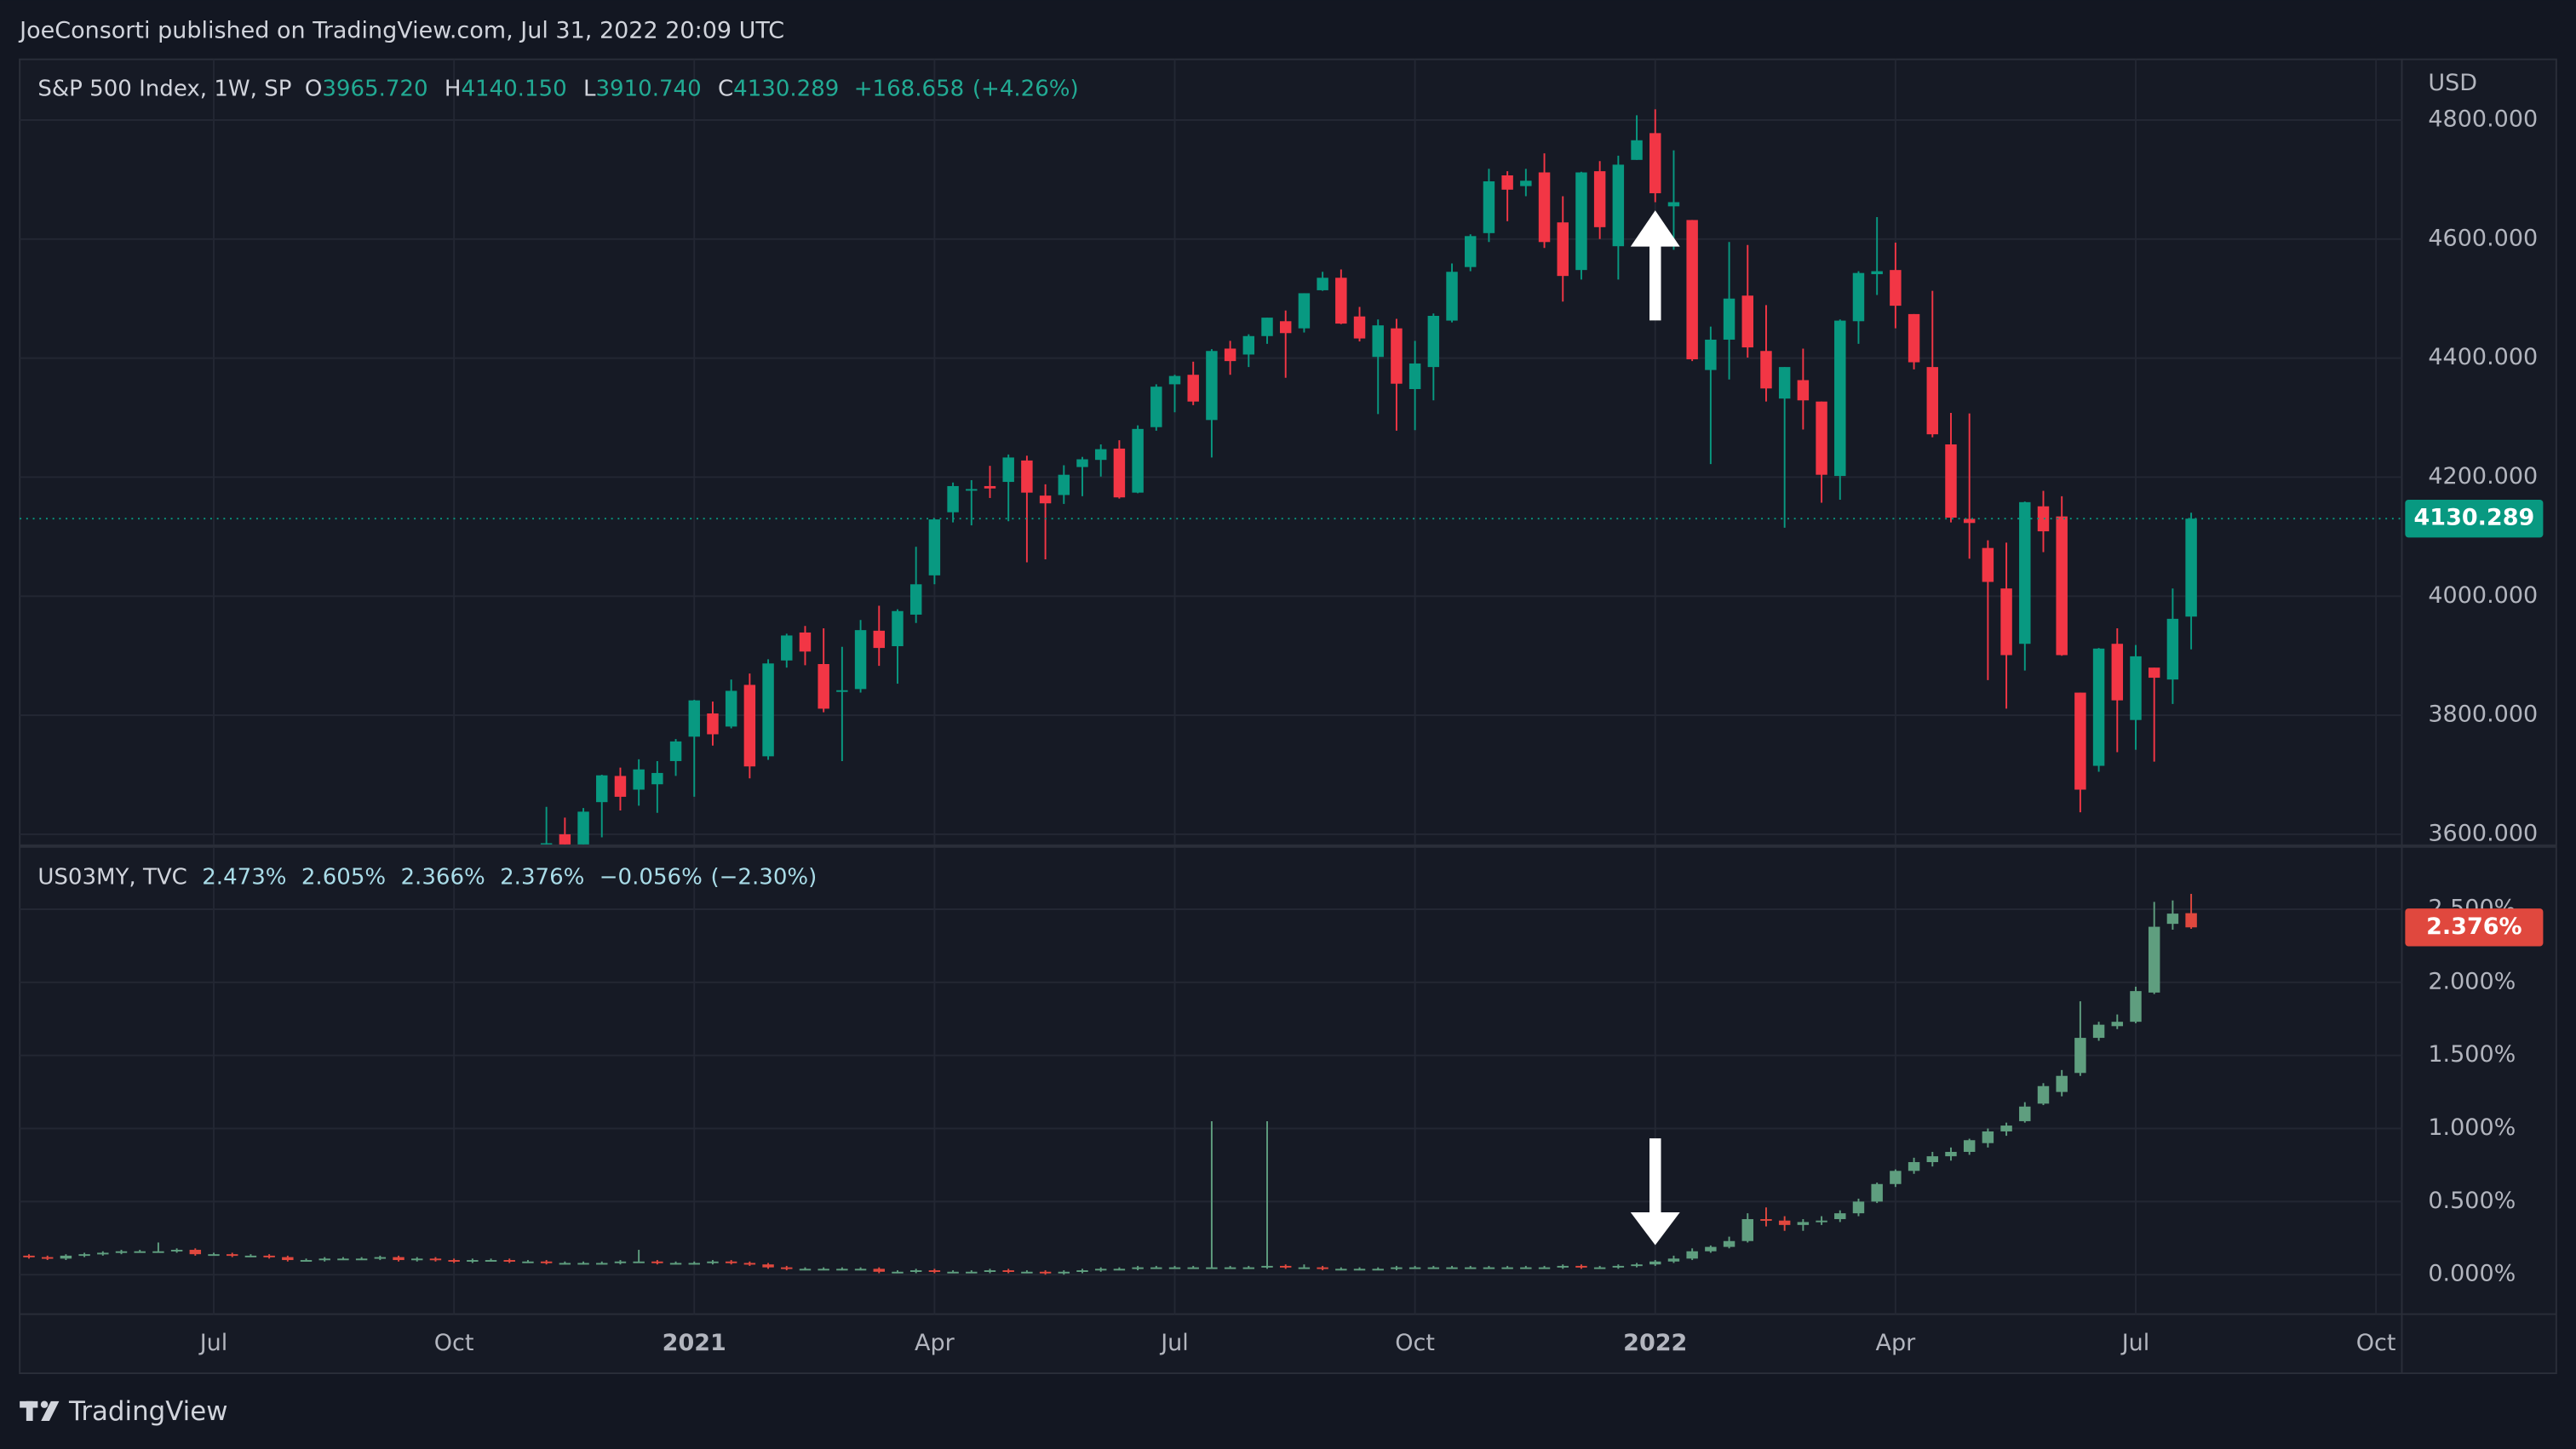  I want to click on legend-field-label: O, so click(314, 88).